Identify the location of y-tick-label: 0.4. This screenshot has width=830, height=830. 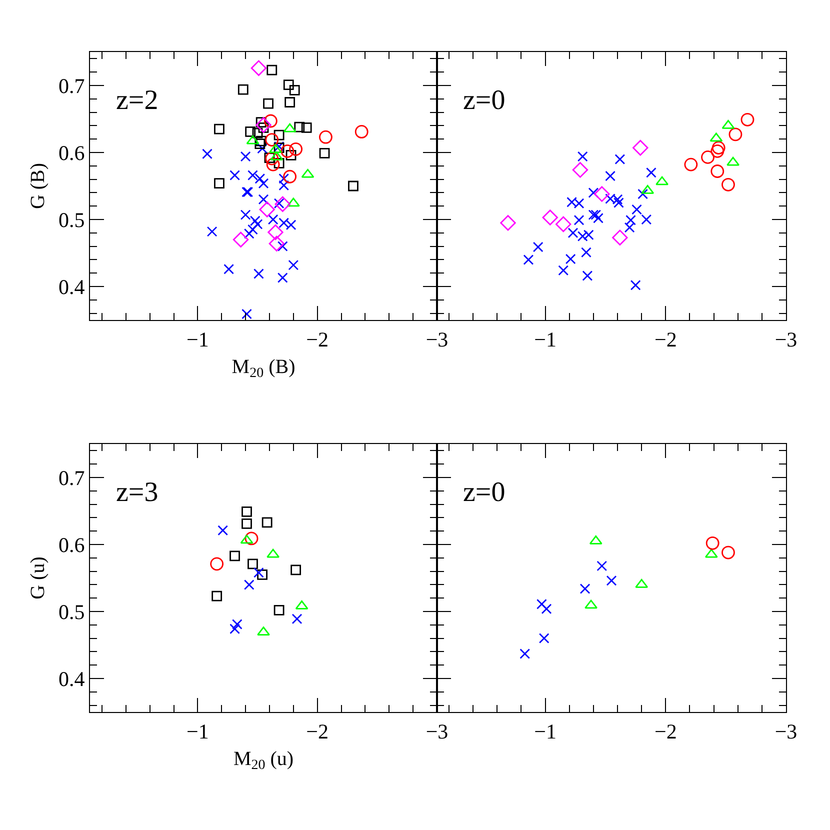
(72, 286).